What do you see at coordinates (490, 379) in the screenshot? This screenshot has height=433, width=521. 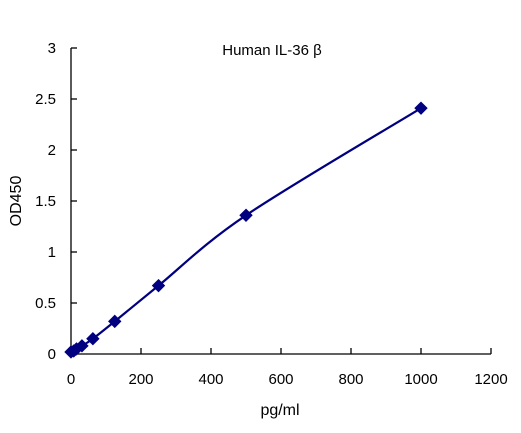 I see `x-tick-label: 1200` at bounding box center [490, 379].